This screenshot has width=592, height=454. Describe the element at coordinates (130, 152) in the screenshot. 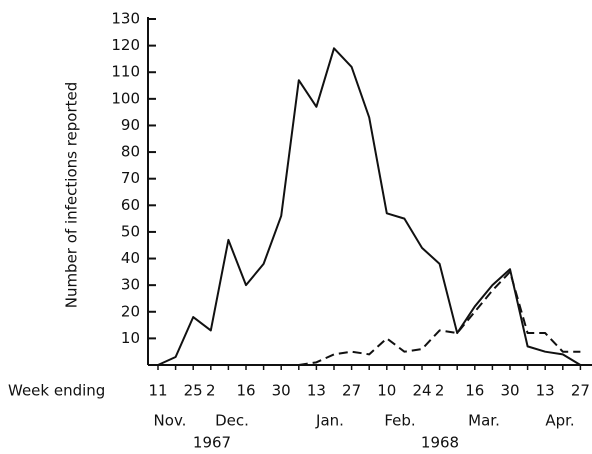

I see `y-tick-label: 80` at that location.